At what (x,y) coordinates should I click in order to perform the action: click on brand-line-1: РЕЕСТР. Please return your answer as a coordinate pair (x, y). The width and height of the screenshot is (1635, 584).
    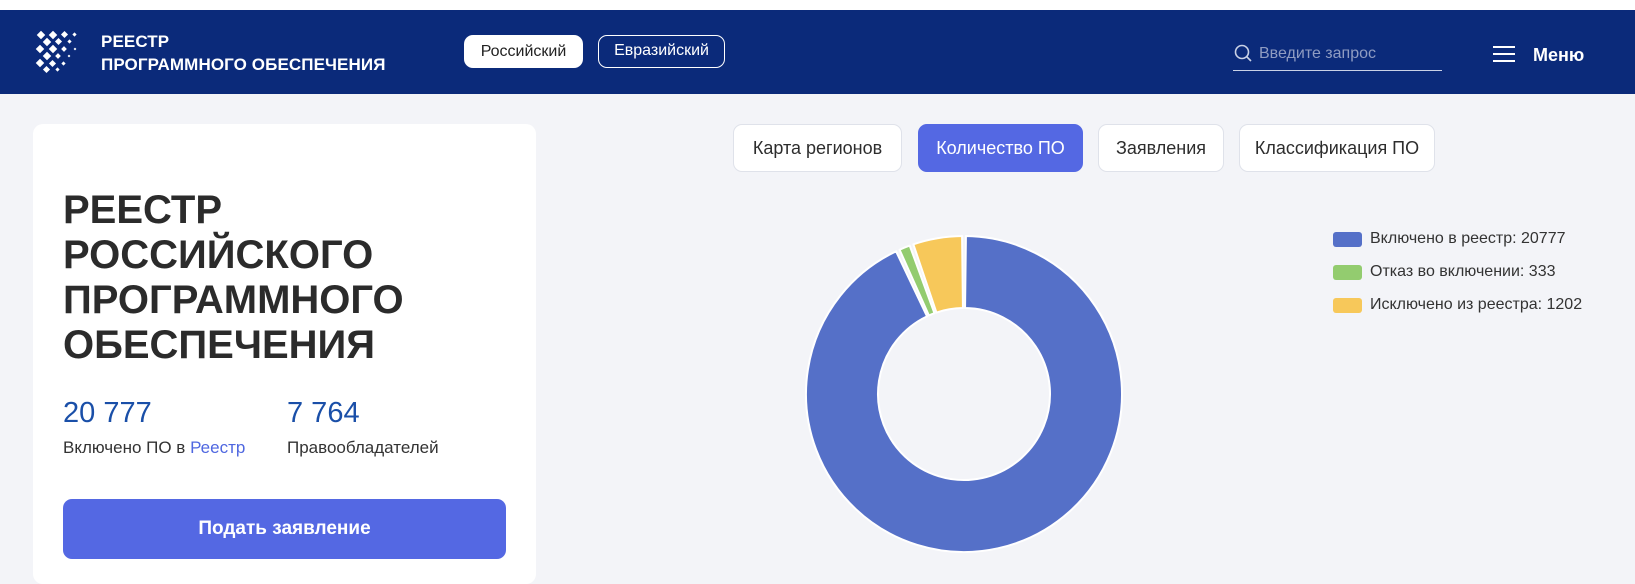
    Looking at the image, I should click on (135, 41).